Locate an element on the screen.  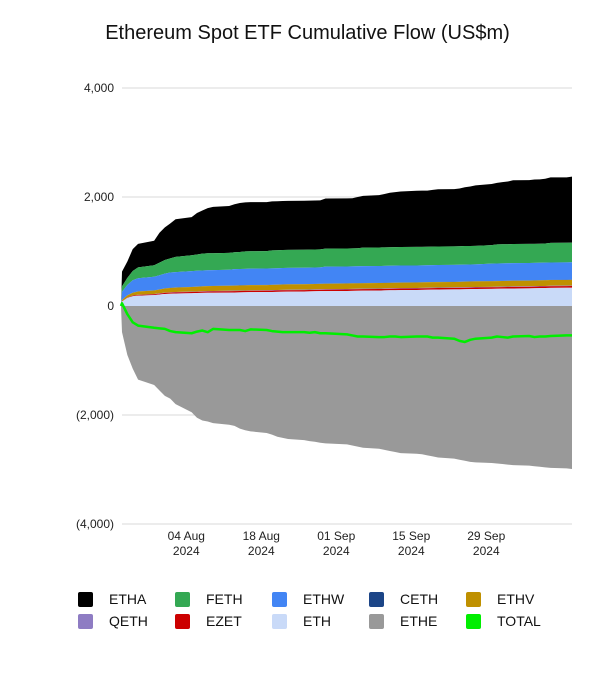
legend-row: ETHA FETH ETHW CETH ETHV is located at coordinates (318, 599).